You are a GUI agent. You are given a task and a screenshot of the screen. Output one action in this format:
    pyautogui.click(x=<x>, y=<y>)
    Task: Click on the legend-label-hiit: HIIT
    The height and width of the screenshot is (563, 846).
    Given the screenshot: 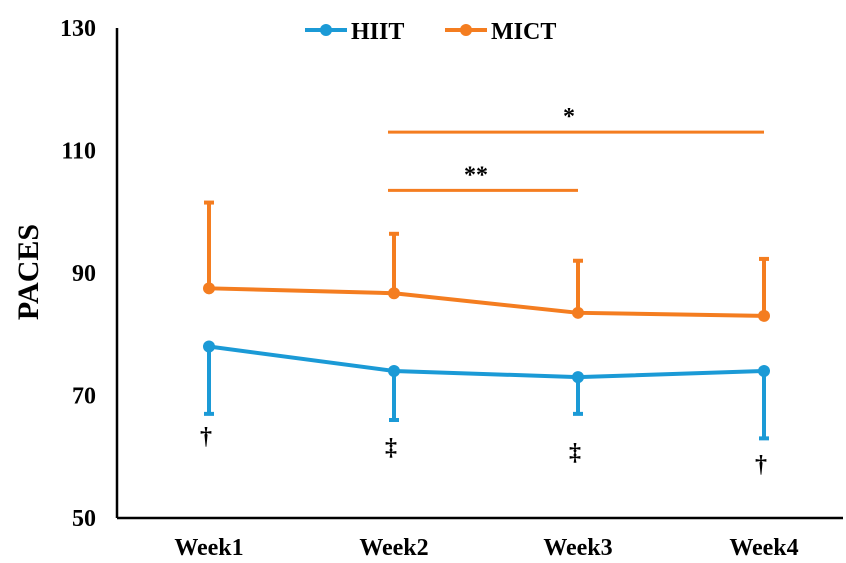 What is the action you would take?
    pyautogui.click(x=377, y=32)
    